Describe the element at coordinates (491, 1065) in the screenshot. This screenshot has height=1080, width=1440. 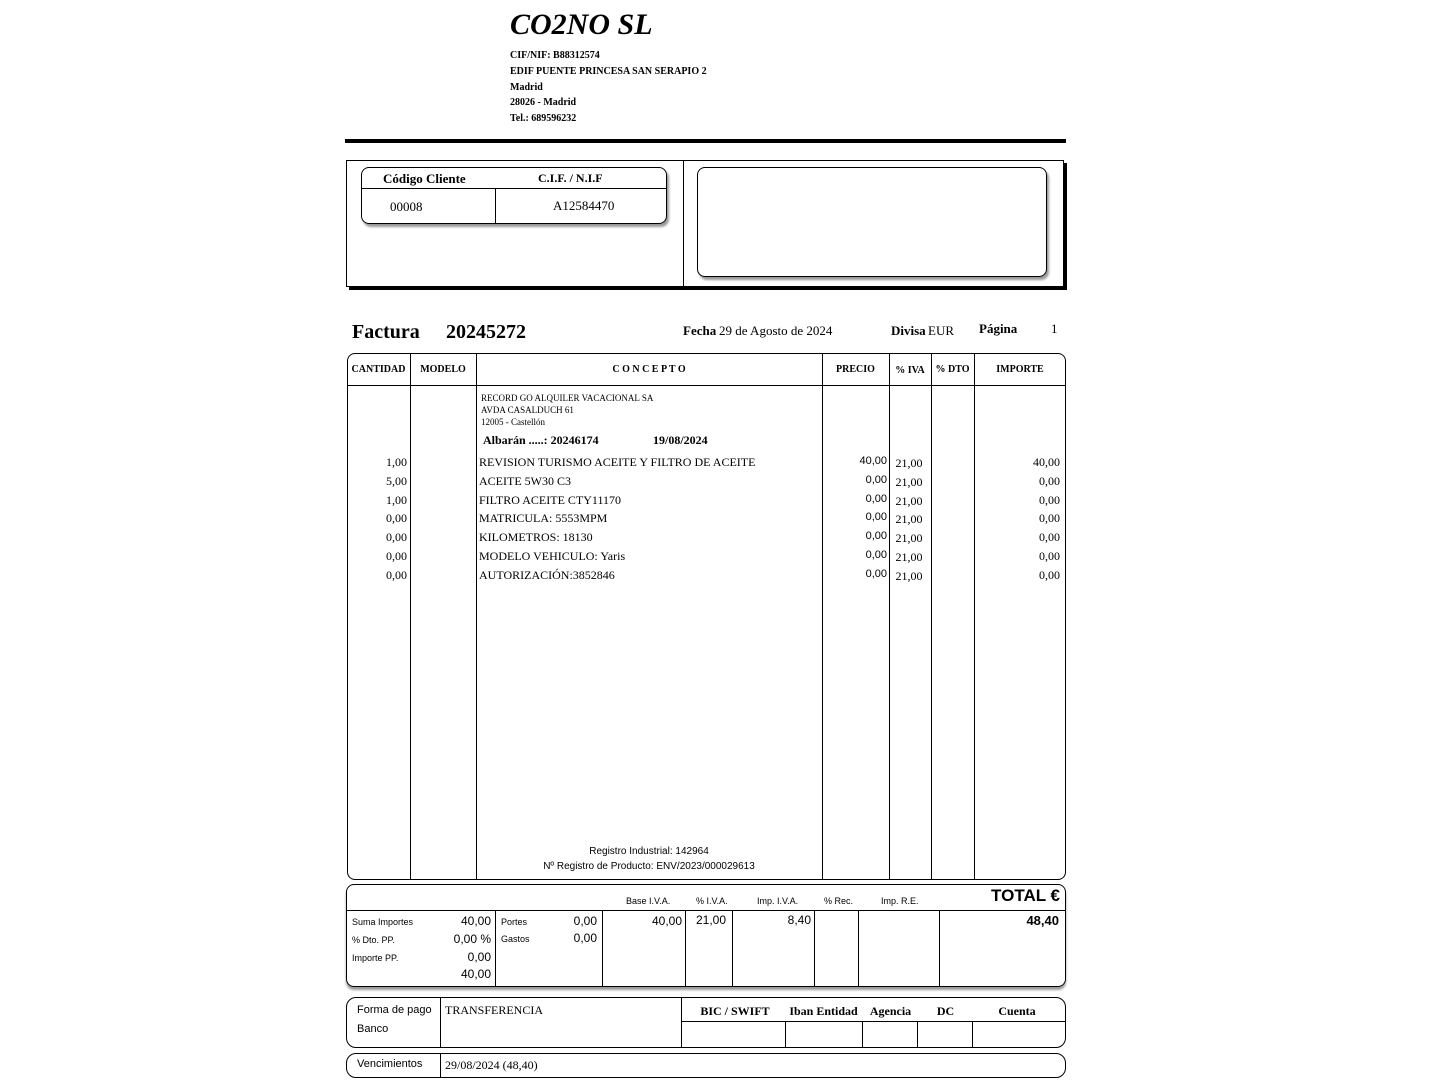
I see `vencimientos-value: 29/08/2024 (48,40)` at that location.